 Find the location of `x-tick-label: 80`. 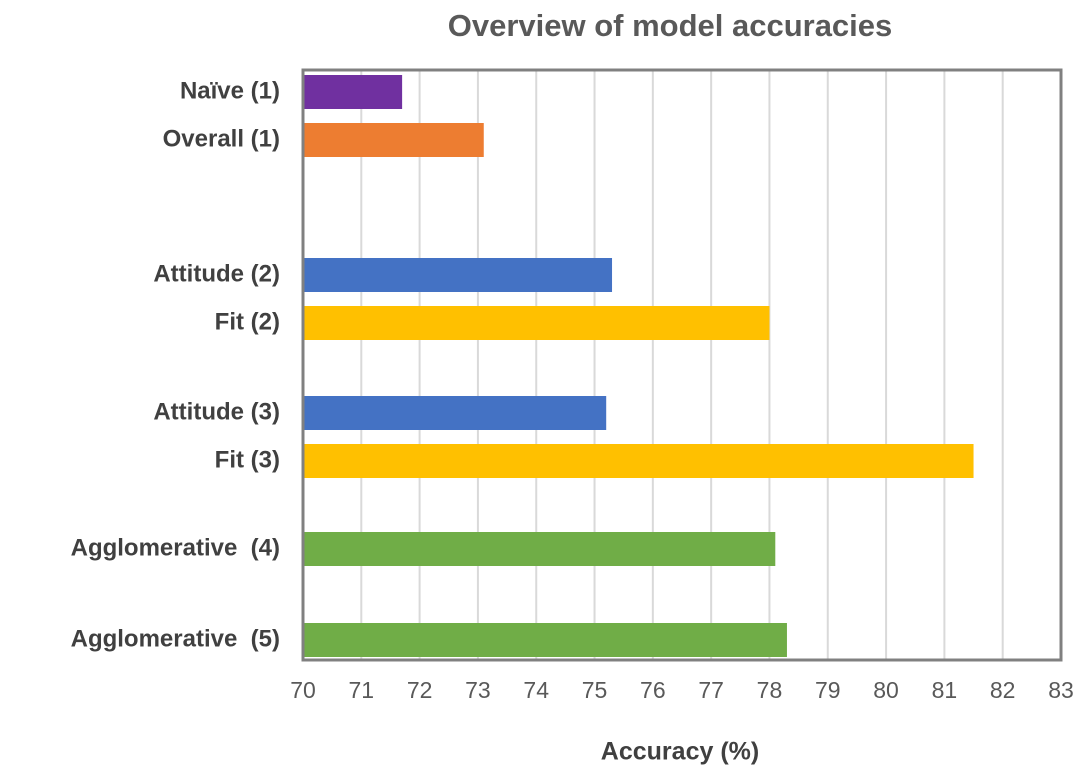

x-tick-label: 80 is located at coordinates (886, 690).